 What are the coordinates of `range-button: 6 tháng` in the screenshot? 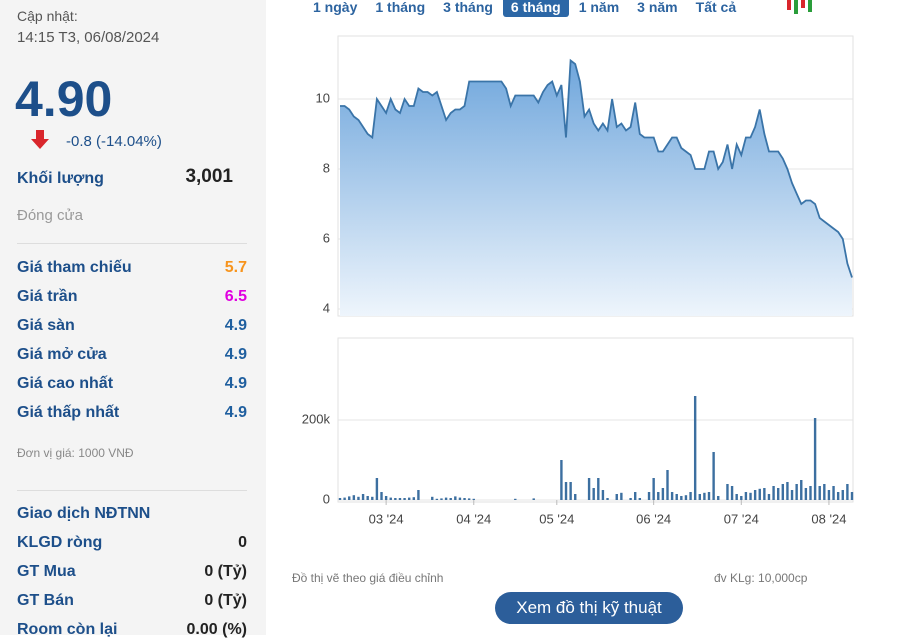 It's located at (535, 8).